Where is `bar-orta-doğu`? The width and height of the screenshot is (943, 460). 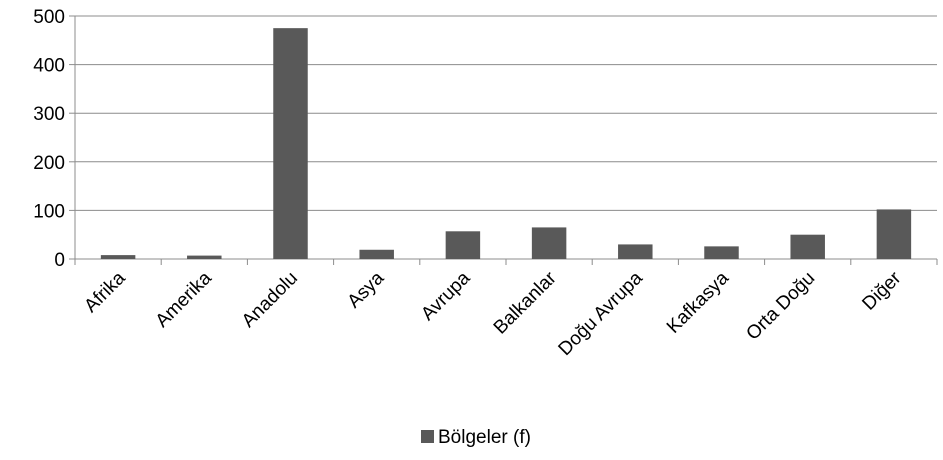
bar-orta-doğu is located at coordinates (807, 246).